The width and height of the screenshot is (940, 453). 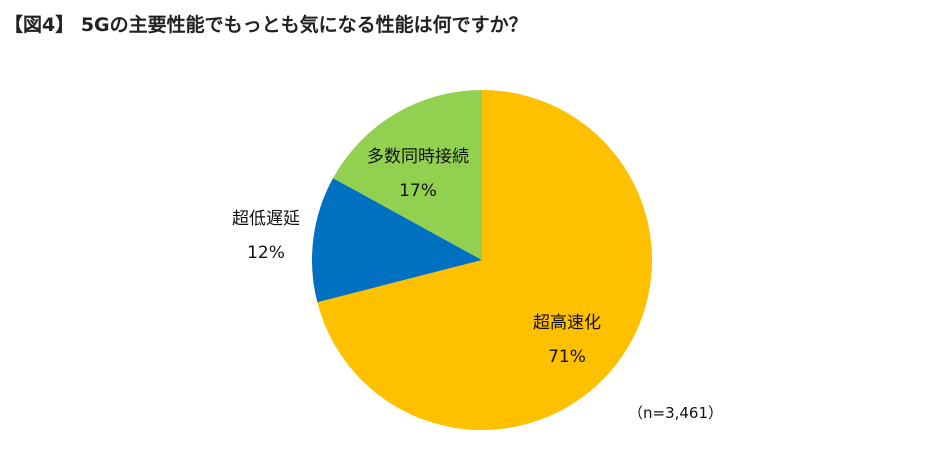 What do you see at coordinates (418, 157) in the screenshot?
I see `slice-name: 多数同時接続` at bounding box center [418, 157].